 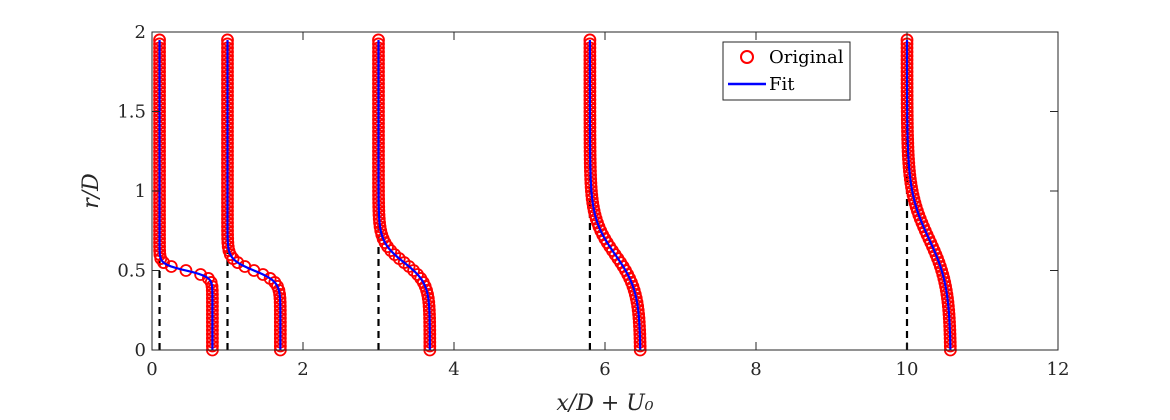 I want to click on y-tick-label: 0, so click(x=140, y=350).